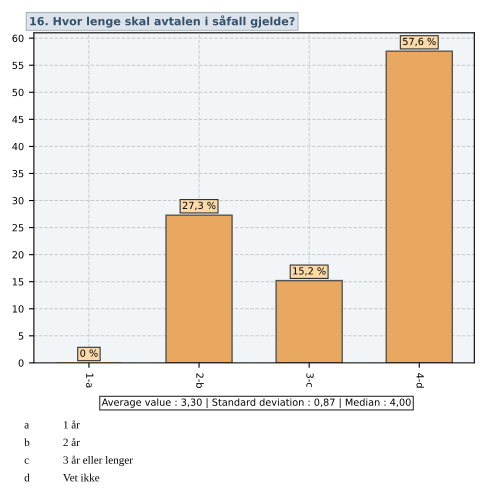  Describe the element at coordinates (200, 380) in the screenshot. I see `x-tick-label: 2-b` at that location.